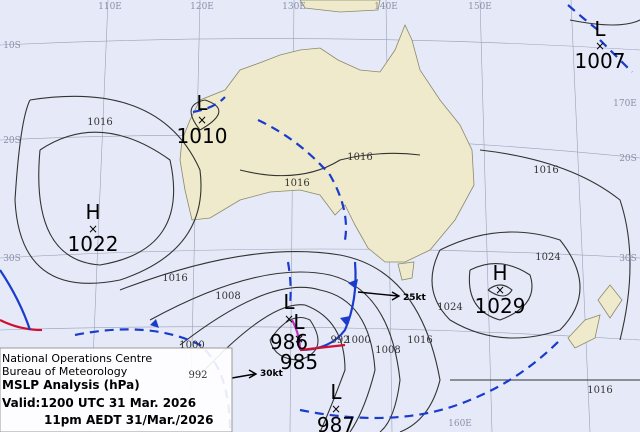 This screenshot has width=640, height=432. What do you see at coordinates (93, 244) in the screenshot?
I see `system-pressure: 1022` at bounding box center [93, 244].